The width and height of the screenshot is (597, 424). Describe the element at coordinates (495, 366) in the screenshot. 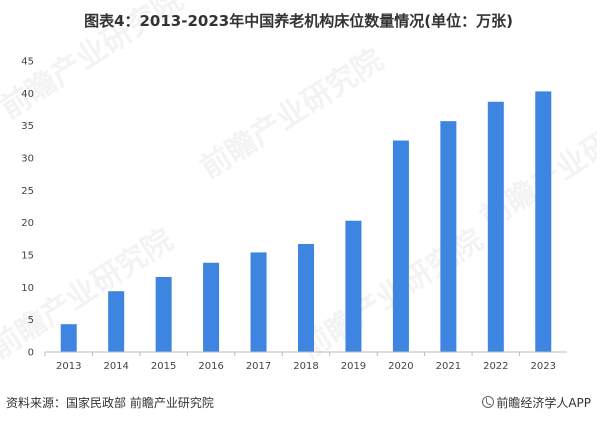

I see `x-tick-label: 2022` at that location.